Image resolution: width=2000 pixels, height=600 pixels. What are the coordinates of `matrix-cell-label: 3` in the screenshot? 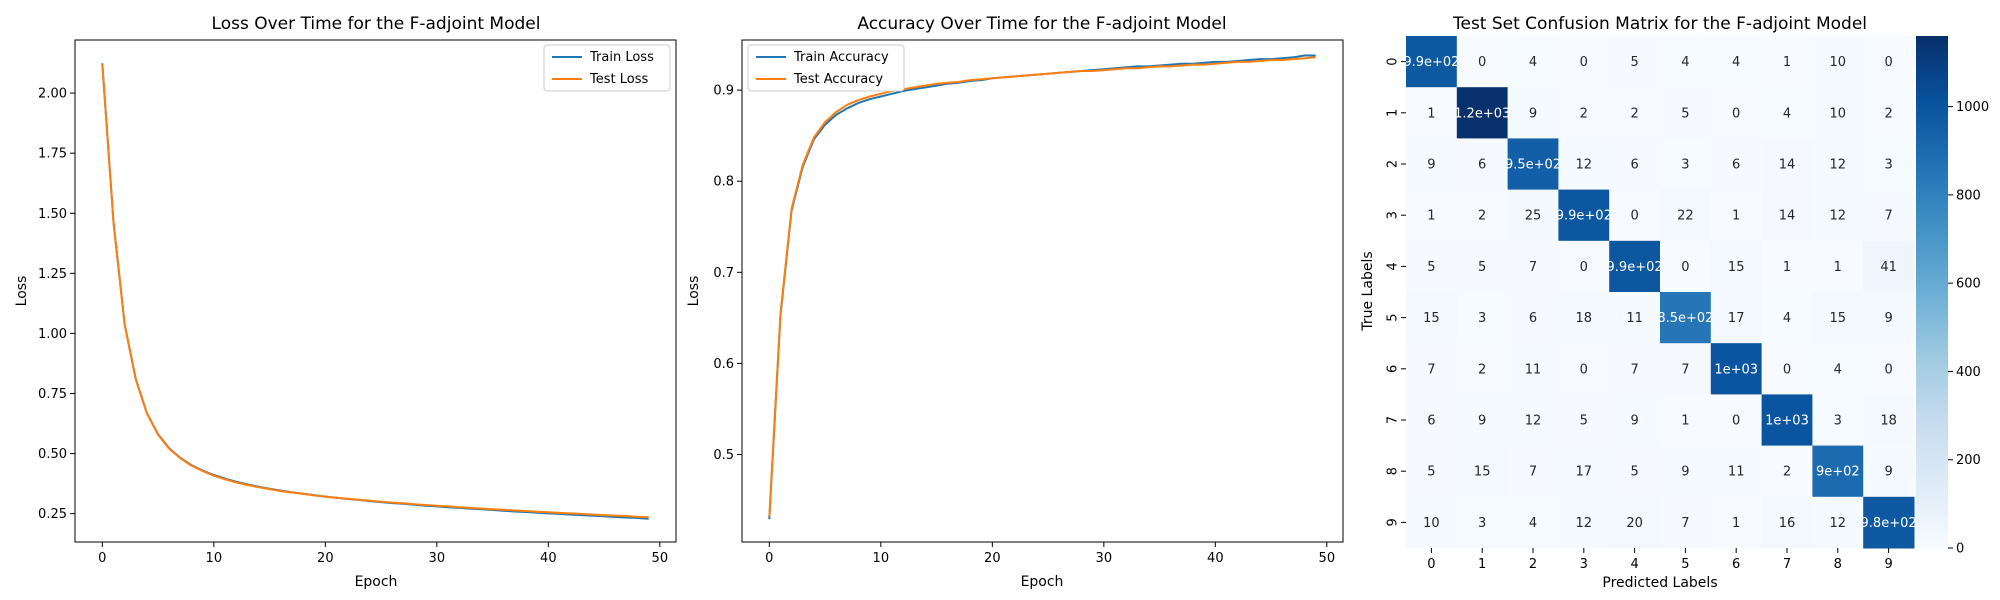 It's located at (1838, 421).